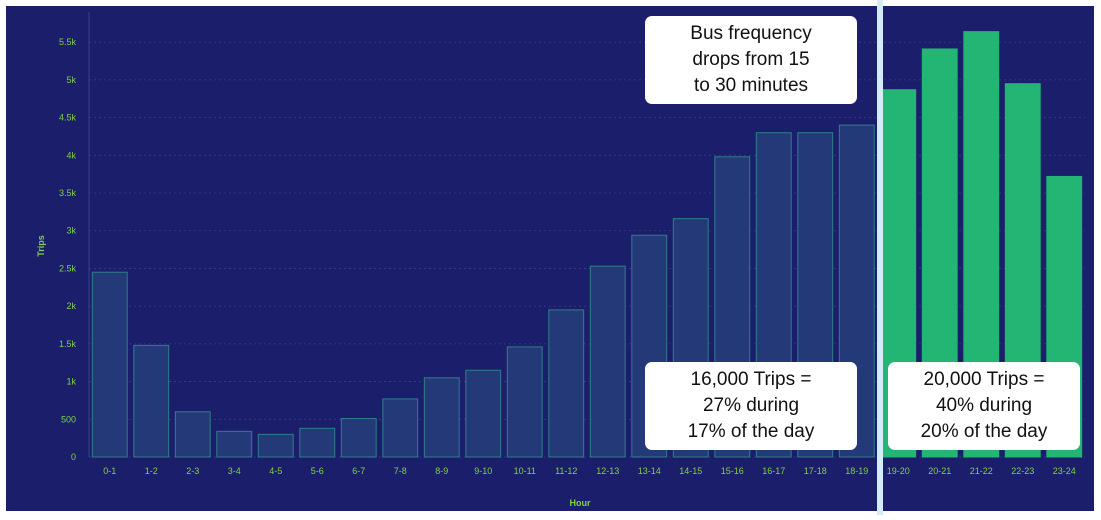  What do you see at coordinates (751, 431) in the screenshot?
I see `callout-line: 17% of the day` at bounding box center [751, 431].